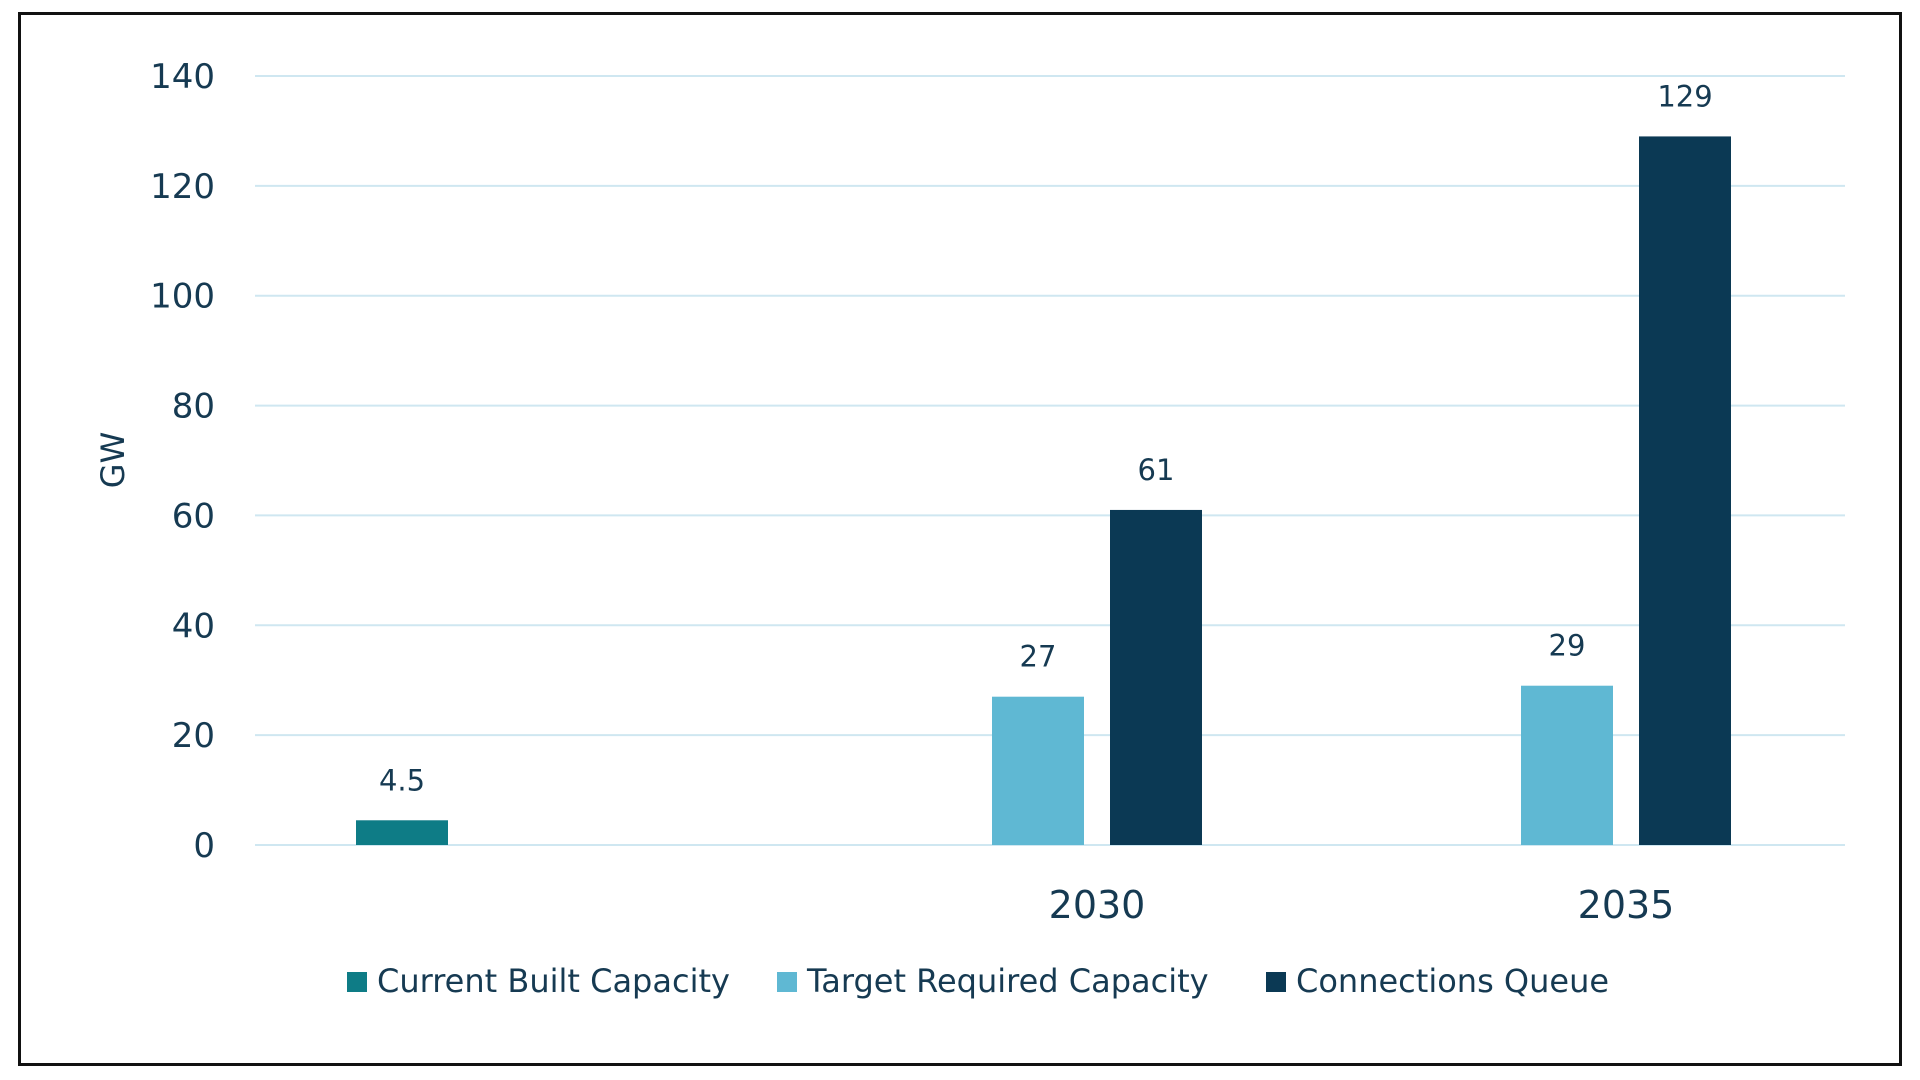  Describe the element at coordinates (357, 982) in the screenshot. I see `legend-swatch-current-built-capacity` at that location.